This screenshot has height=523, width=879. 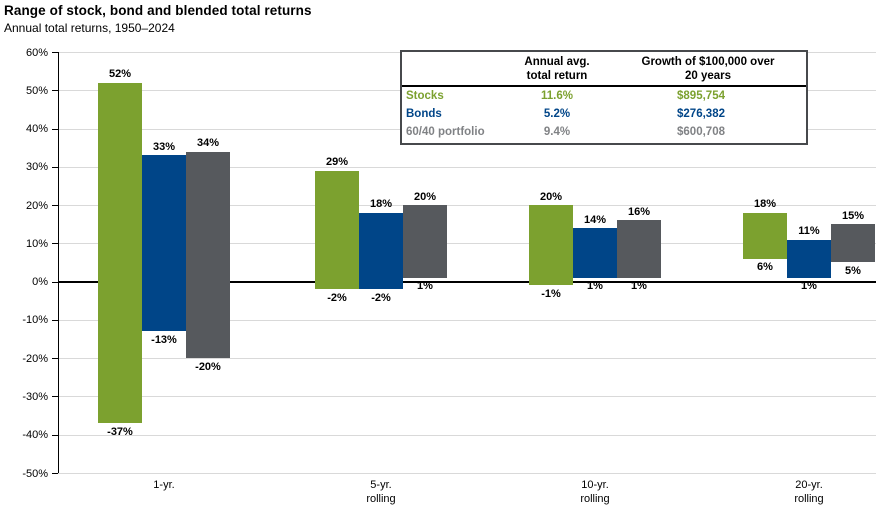 What do you see at coordinates (36, 129) in the screenshot?
I see `y-axis-label: 40%` at bounding box center [36, 129].